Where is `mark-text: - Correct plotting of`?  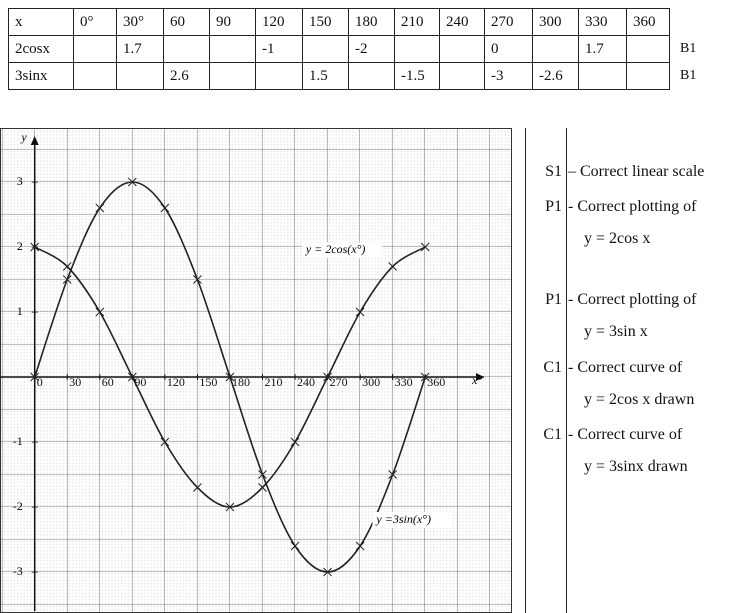 mark-text: - Correct plotting of is located at coordinates (632, 299).